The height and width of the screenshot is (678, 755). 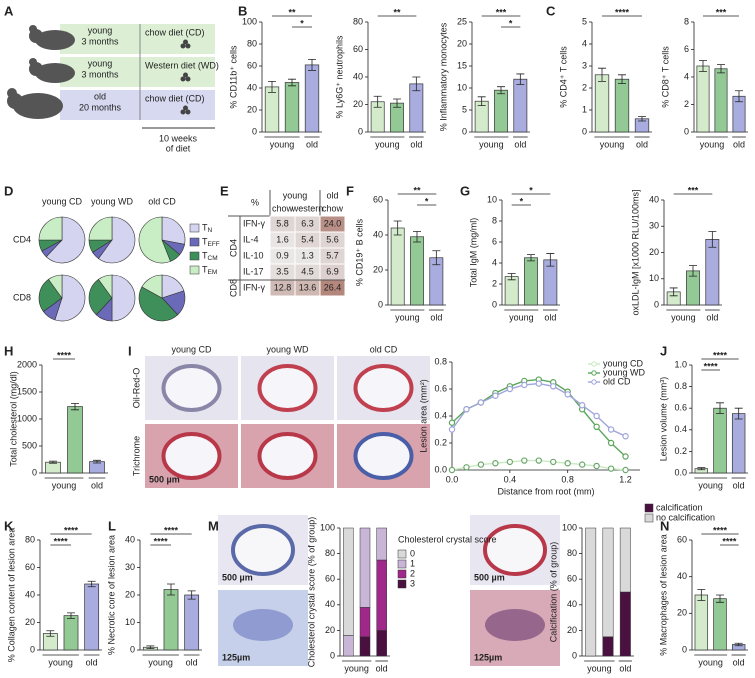 What do you see at coordinates (563, 77) in the screenshot?
I see `y-axis-label: % CD4⁺ T cells` at bounding box center [563, 77].